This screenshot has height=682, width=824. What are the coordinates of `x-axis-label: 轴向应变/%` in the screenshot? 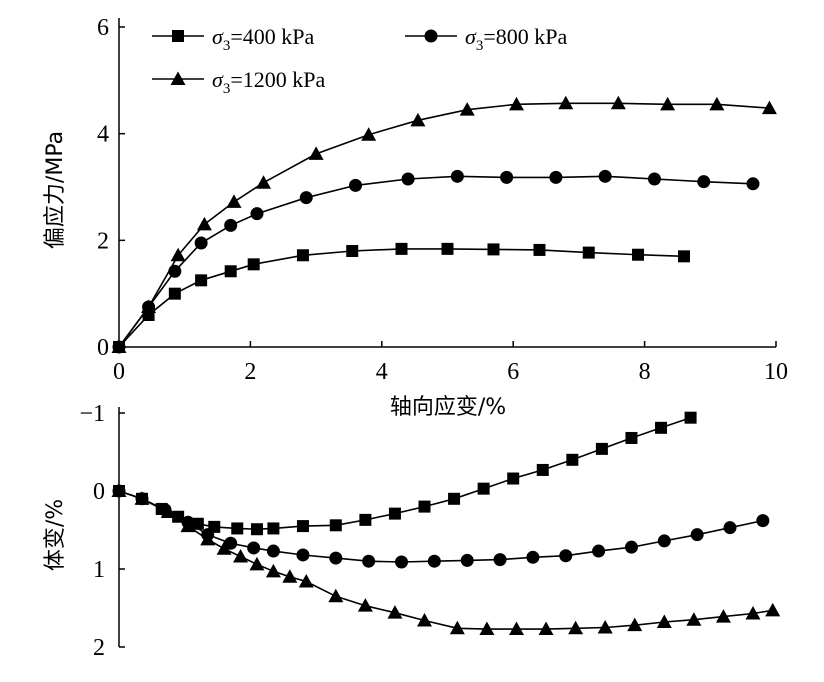 It's located at (448, 407).